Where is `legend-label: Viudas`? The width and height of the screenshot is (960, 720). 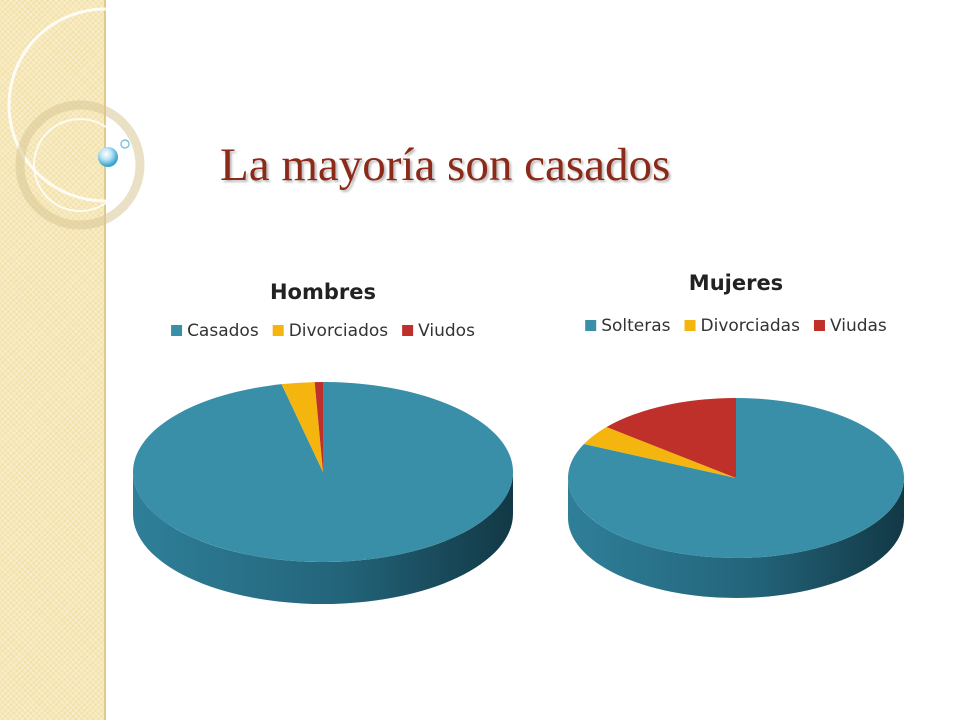 legend-label: Viudas is located at coordinates (858, 326).